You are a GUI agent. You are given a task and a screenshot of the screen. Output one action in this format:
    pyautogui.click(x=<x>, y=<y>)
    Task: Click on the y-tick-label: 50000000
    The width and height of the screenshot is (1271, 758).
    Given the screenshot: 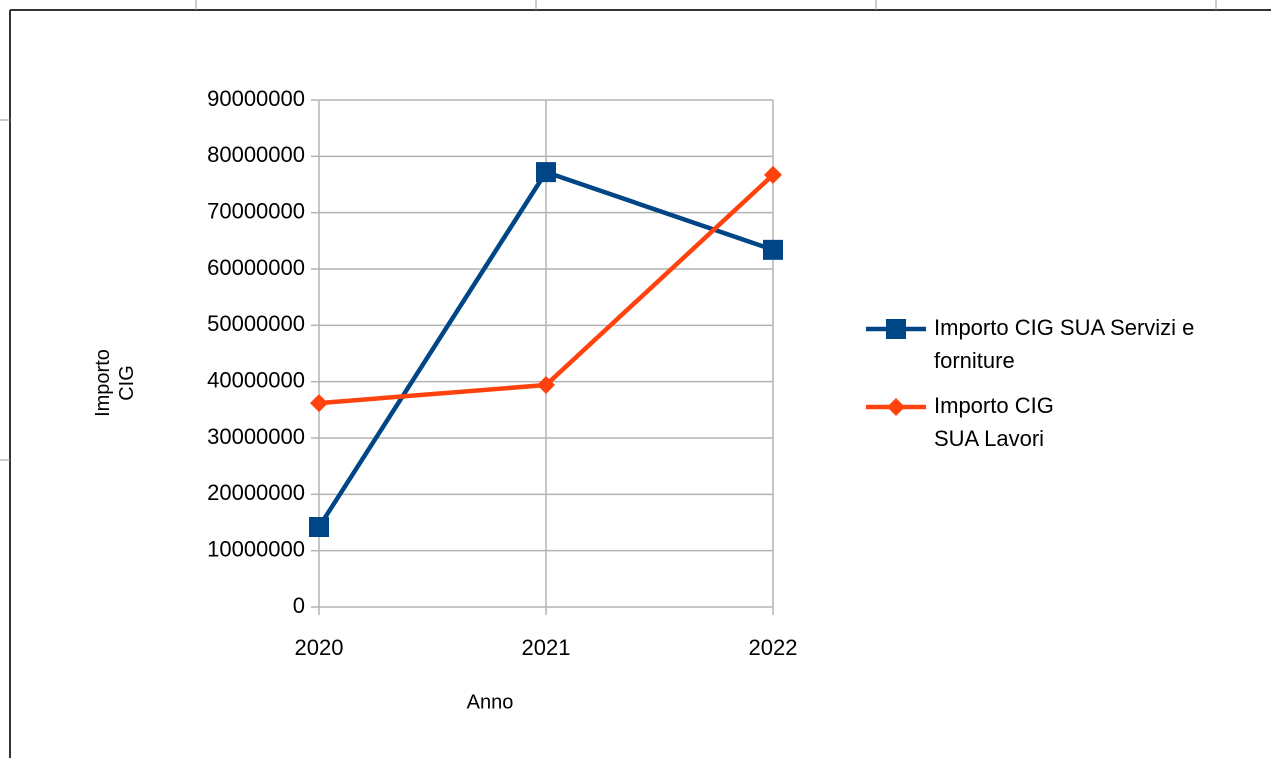 What is the action you would take?
    pyautogui.click(x=256, y=323)
    